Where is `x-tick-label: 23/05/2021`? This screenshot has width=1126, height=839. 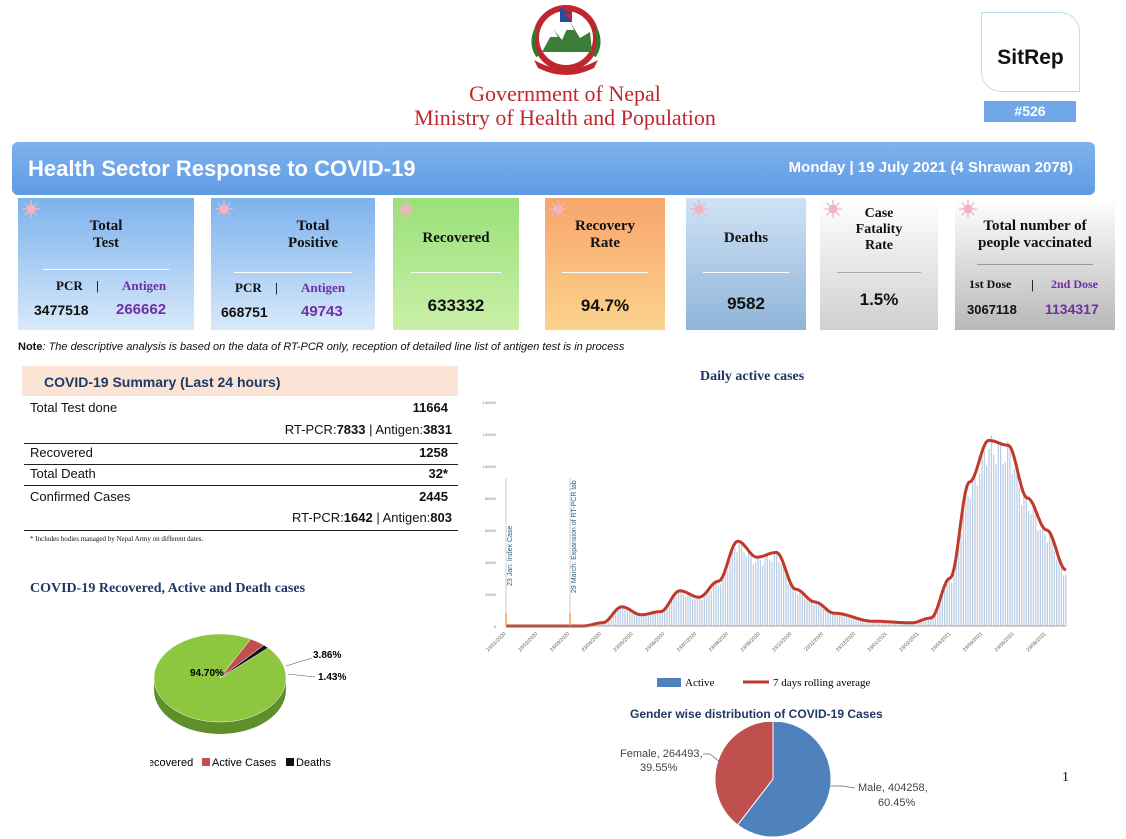
x-tick-label: 23/05/2021 is located at coordinates (1005, 642).